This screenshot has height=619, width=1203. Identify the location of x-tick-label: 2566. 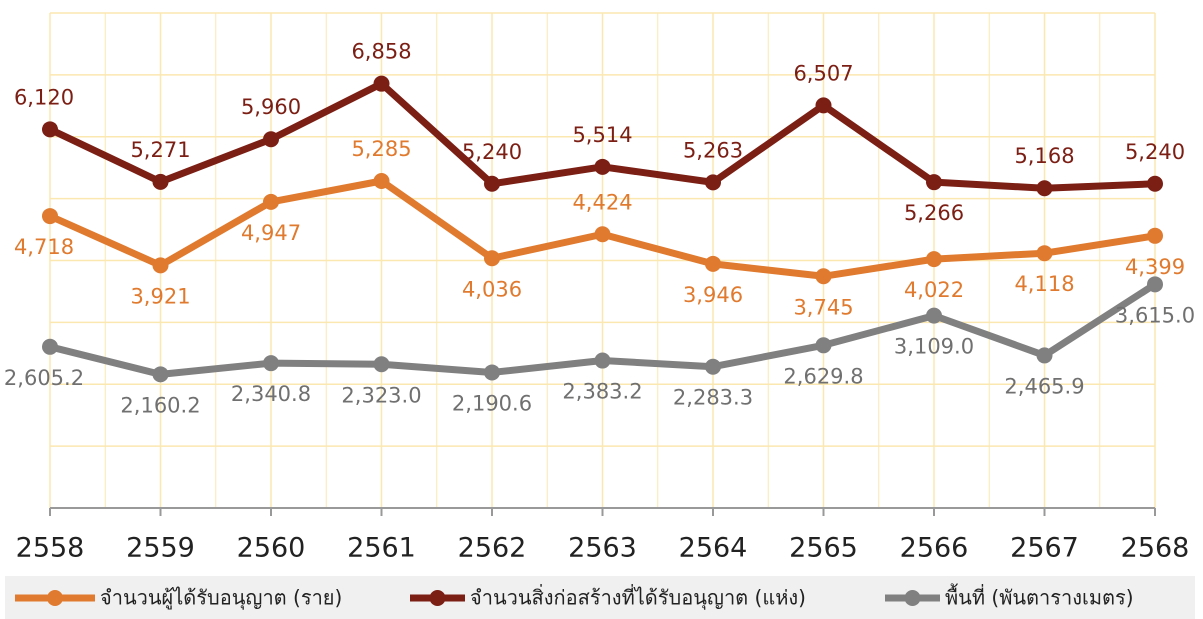
(934, 548).